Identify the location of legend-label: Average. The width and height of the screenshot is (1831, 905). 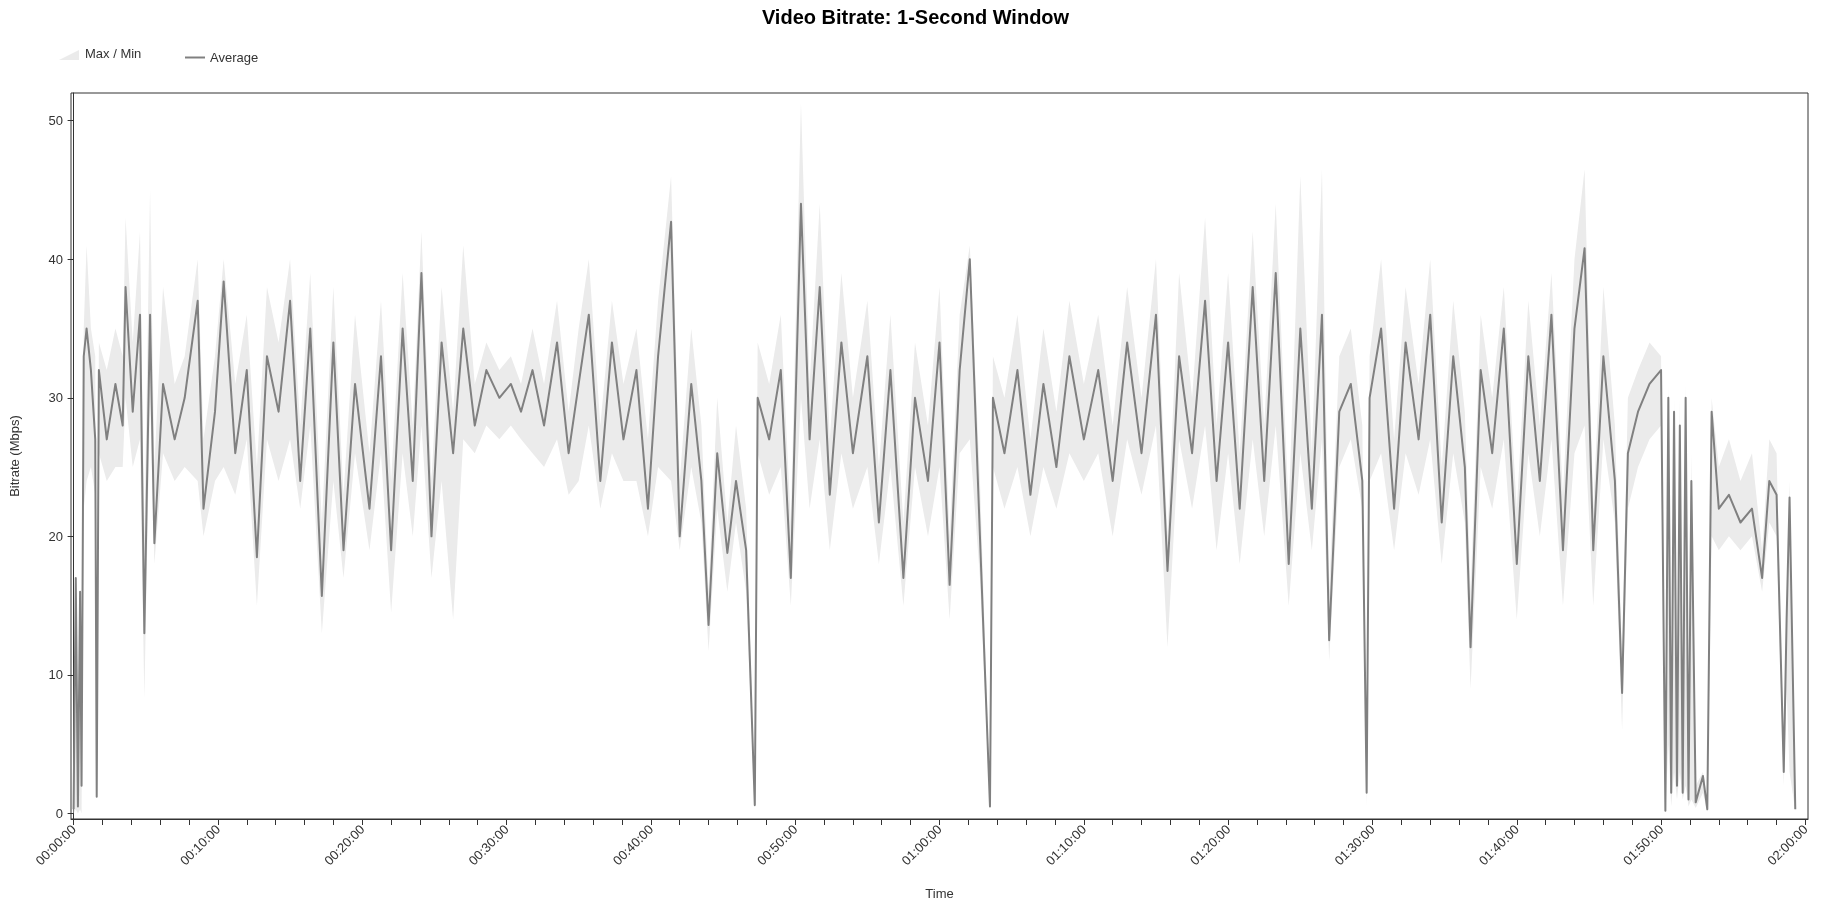
(234, 57).